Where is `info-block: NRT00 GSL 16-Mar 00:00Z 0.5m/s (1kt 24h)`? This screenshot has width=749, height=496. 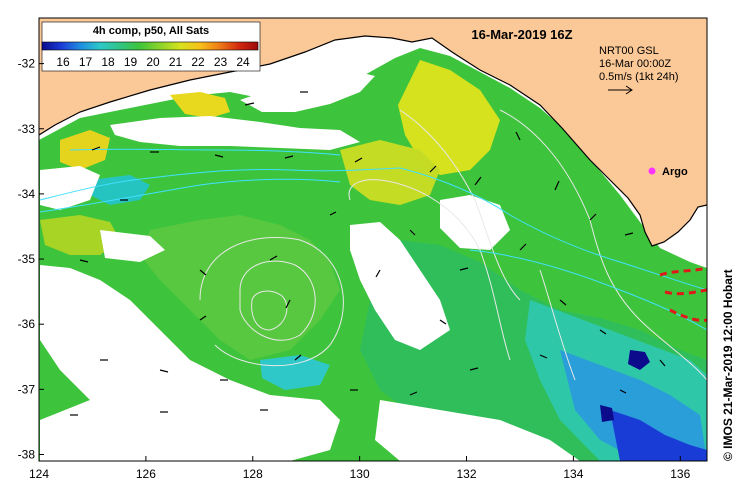 info-block: NRT00 GSL 16-Mar 00:00Z 0.5m/s (1kt 24h) is located at coordinates (638, 70).